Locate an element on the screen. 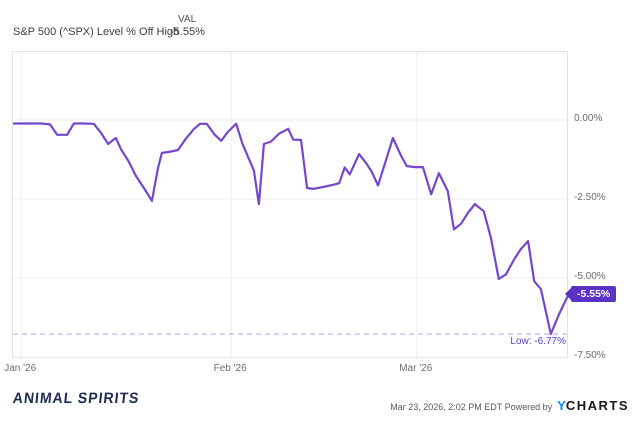  last-value-badge-label: -5.55% is located at coordinates (594, 294).